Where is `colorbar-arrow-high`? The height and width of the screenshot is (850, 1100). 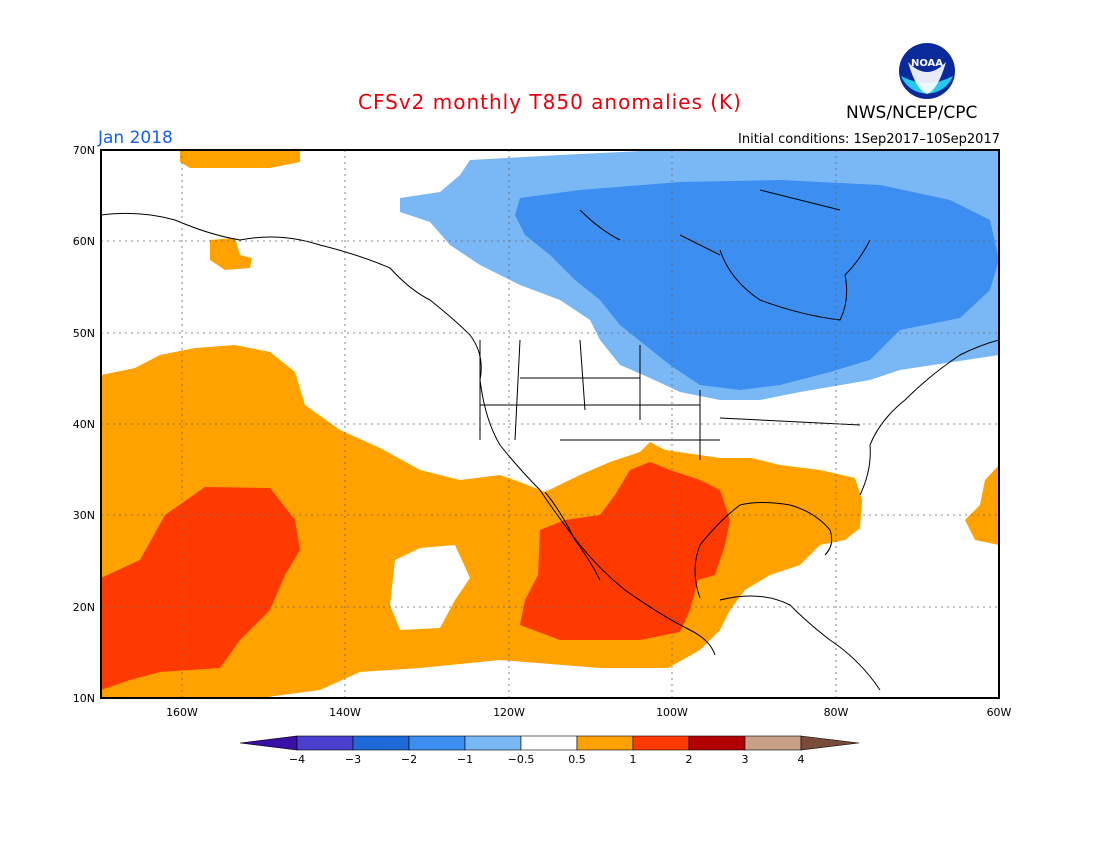 colorbar-arrow-high is located at coordinates (830, 743).